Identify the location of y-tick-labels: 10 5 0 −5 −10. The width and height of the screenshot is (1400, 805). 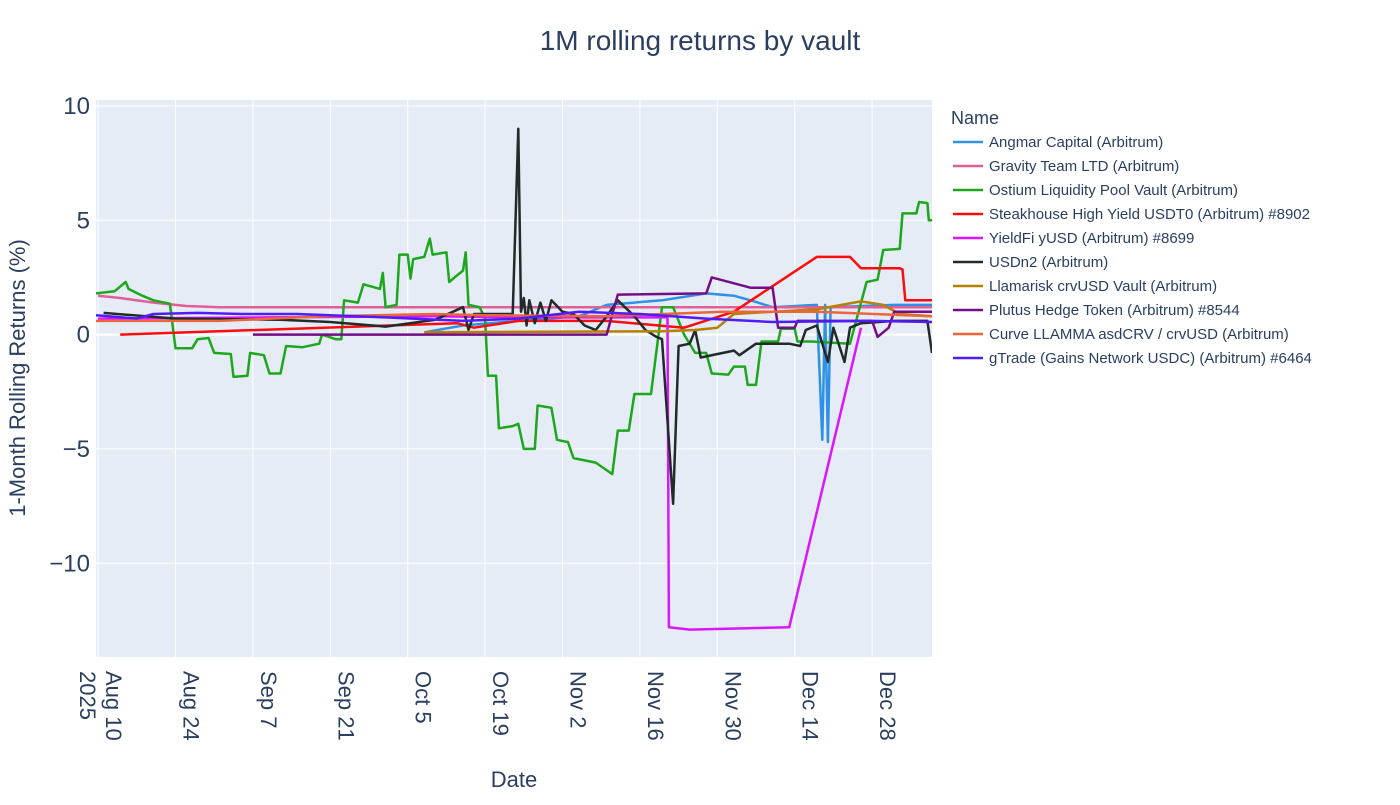
(69, 335).